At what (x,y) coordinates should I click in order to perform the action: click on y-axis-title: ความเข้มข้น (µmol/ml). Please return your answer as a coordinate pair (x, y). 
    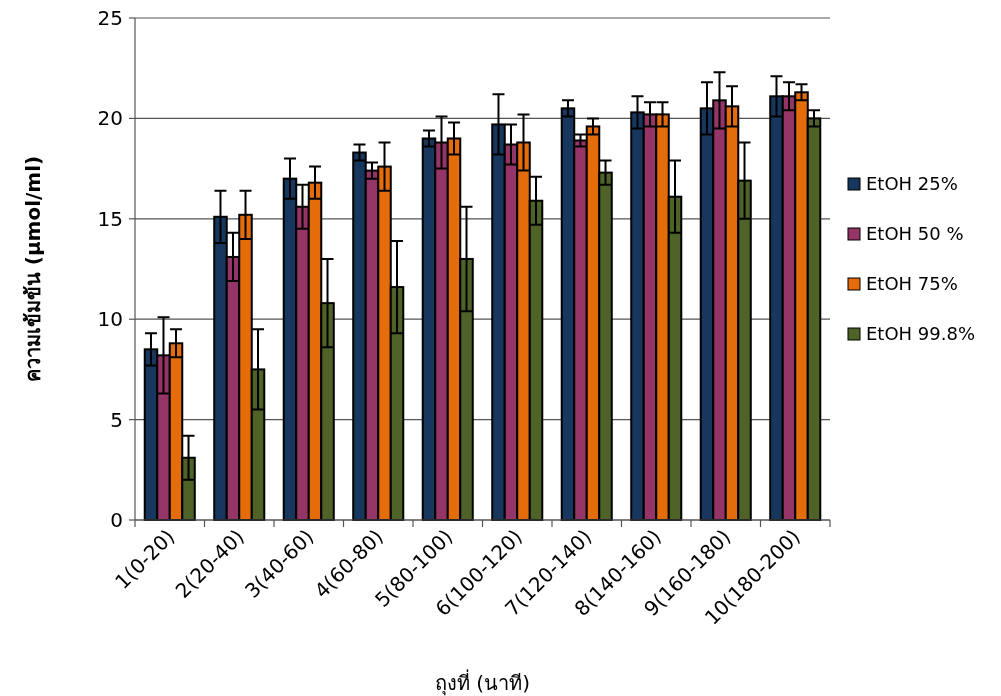
    Looking at the image, I should click on (33, 269).